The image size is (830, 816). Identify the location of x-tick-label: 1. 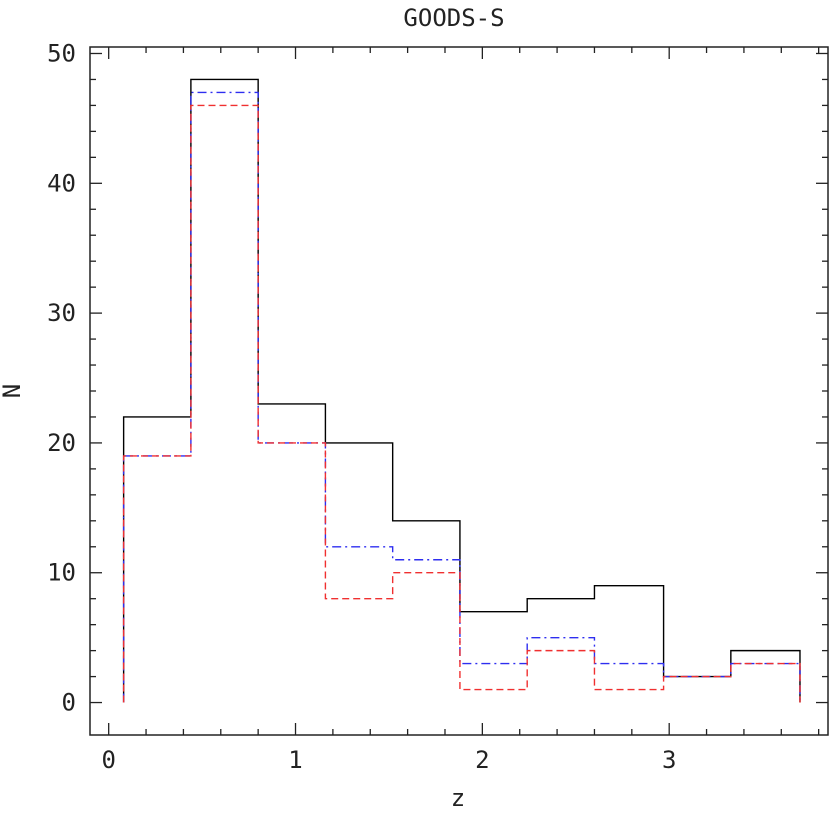
(295, 760).